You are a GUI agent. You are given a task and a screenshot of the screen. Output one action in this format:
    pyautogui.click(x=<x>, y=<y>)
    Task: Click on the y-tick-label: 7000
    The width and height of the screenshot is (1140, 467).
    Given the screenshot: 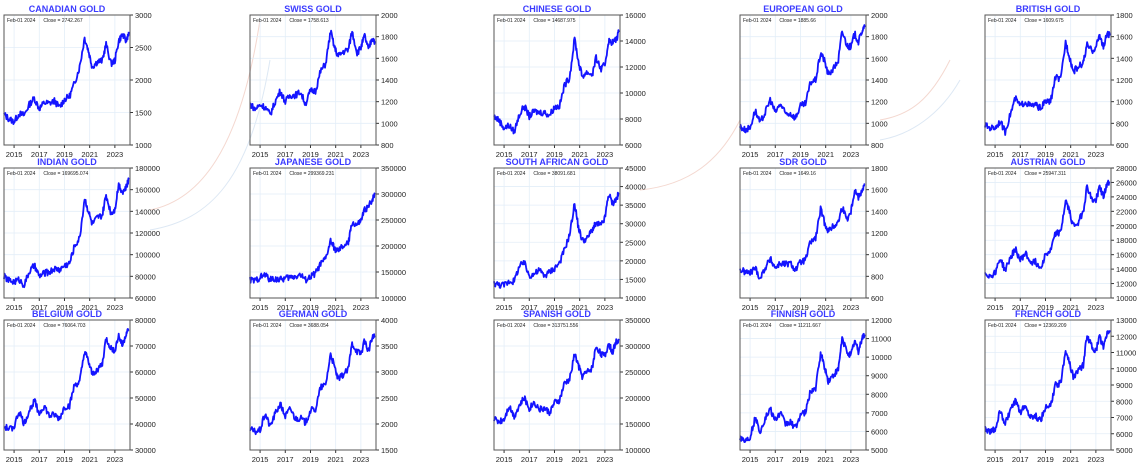 What is the action you would take?
    pyautogui.click(x=1124, y=418)
    